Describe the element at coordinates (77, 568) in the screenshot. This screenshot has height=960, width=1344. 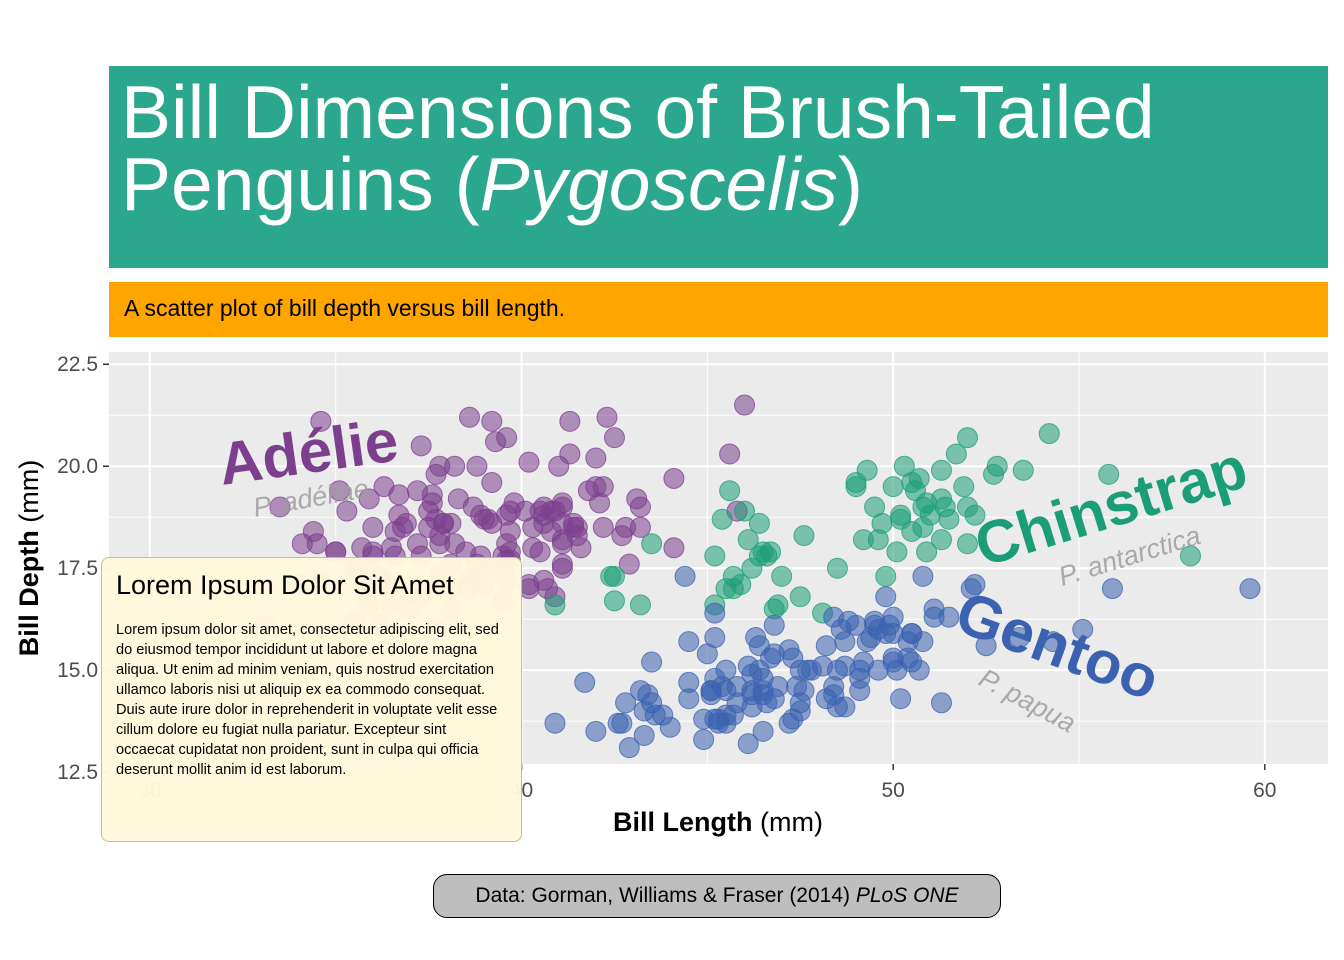
I see `y-tick-label: 17.5` at that location.